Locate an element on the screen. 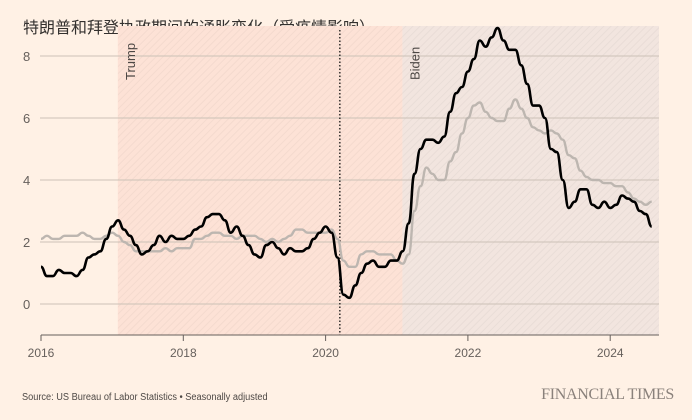  period-label-biden: Biden is located at coordinates (414, 63).